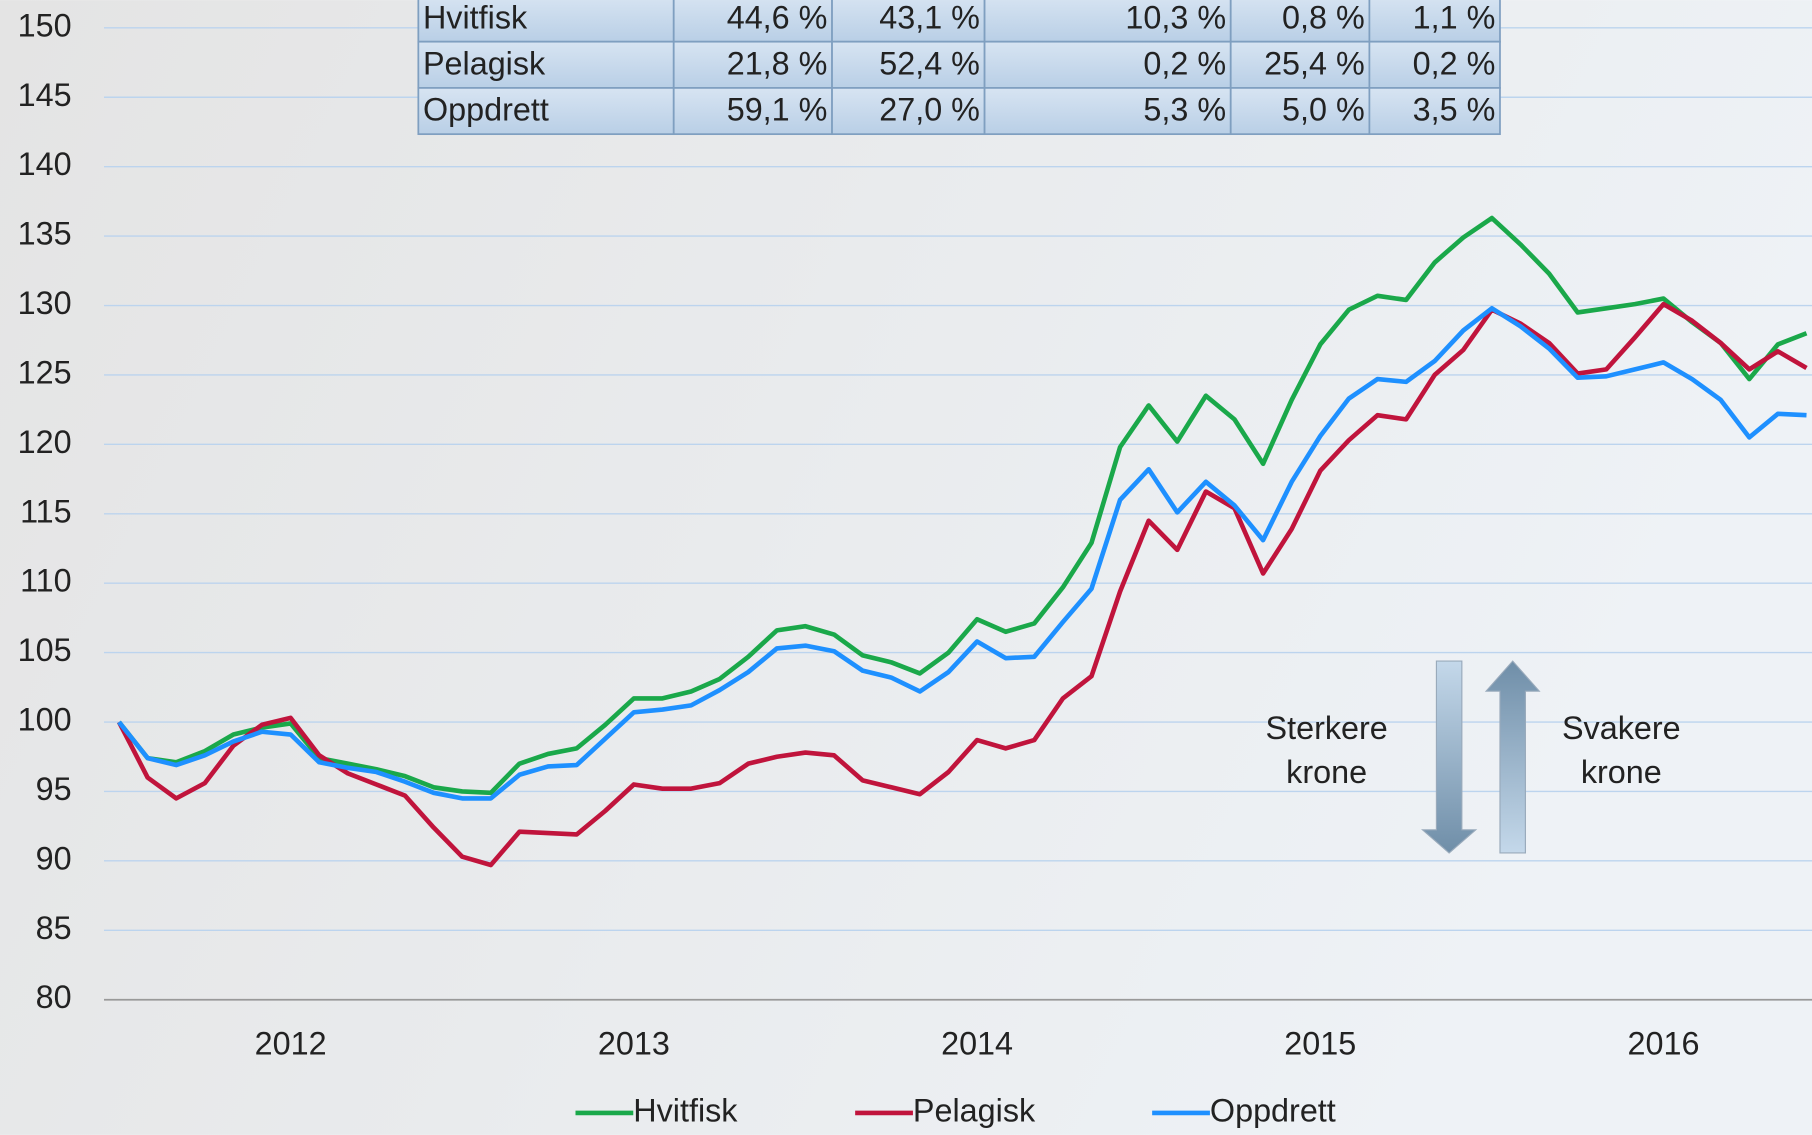 This screenshot has height=1135, width=1812. Describe the element at coordinates (1449, 757) in the screenshot. I see `arrow-down` at that location.